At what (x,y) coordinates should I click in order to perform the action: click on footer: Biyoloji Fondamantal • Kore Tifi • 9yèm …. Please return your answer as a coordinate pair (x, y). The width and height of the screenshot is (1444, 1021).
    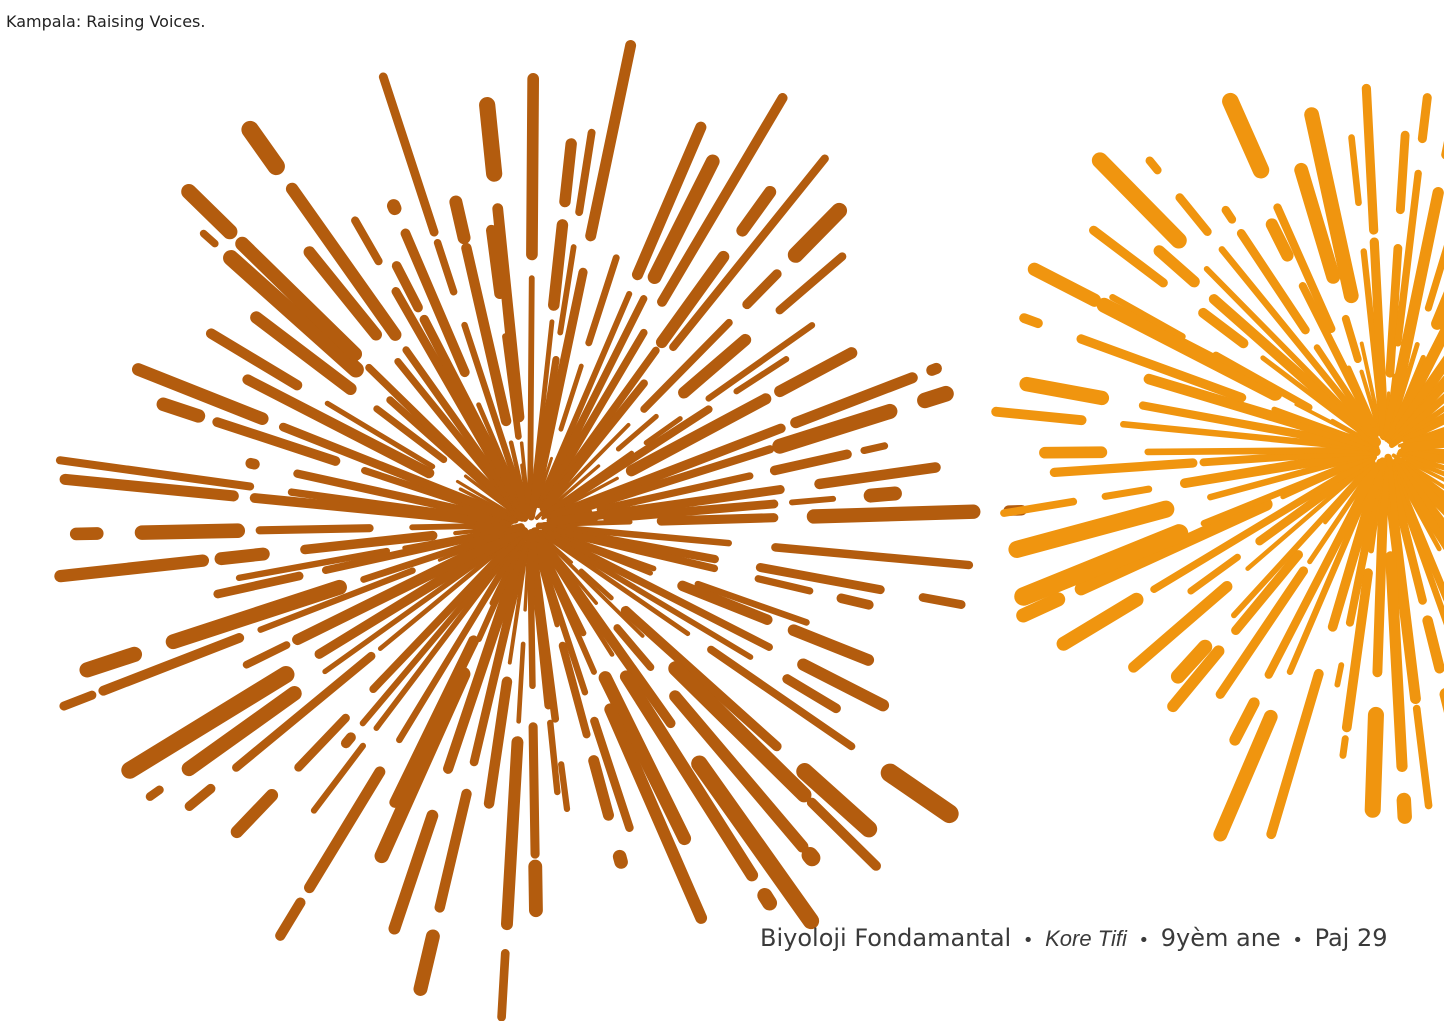
    Looking at the image, I should click on (1074, 938).